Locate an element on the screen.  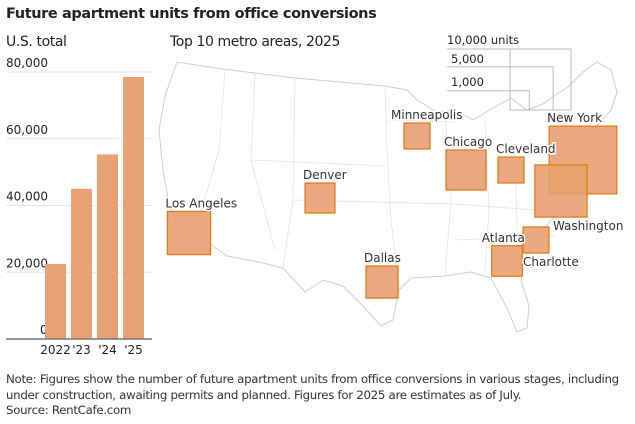
x-tick-label: '23 is located at coordinates (81, 350).